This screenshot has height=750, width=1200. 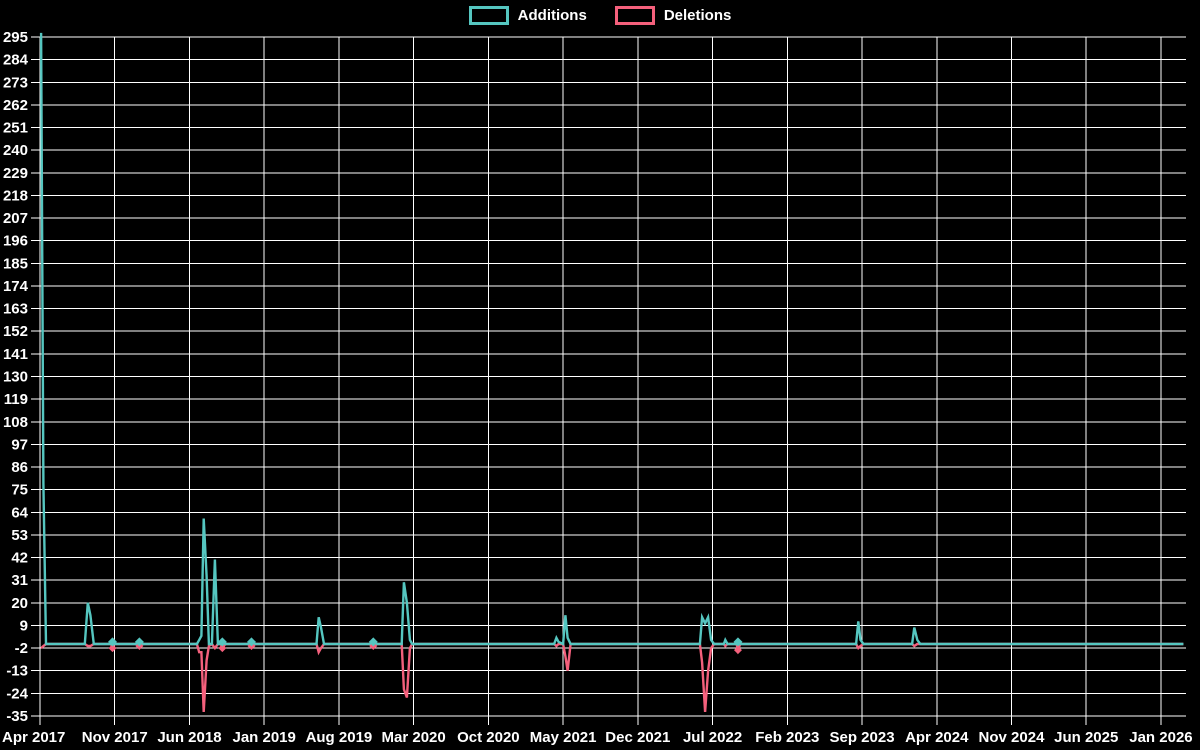 I want to click on y-tick-label: 152, so click(x=15, y=331).